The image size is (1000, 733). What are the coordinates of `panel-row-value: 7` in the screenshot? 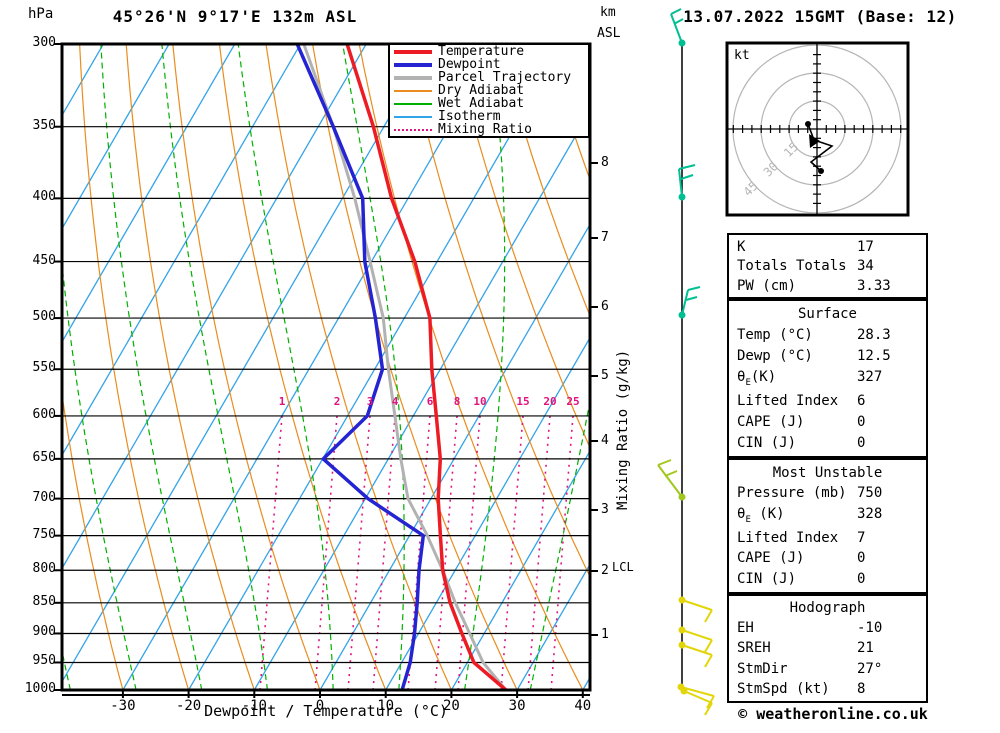 It's located at (861, 537).